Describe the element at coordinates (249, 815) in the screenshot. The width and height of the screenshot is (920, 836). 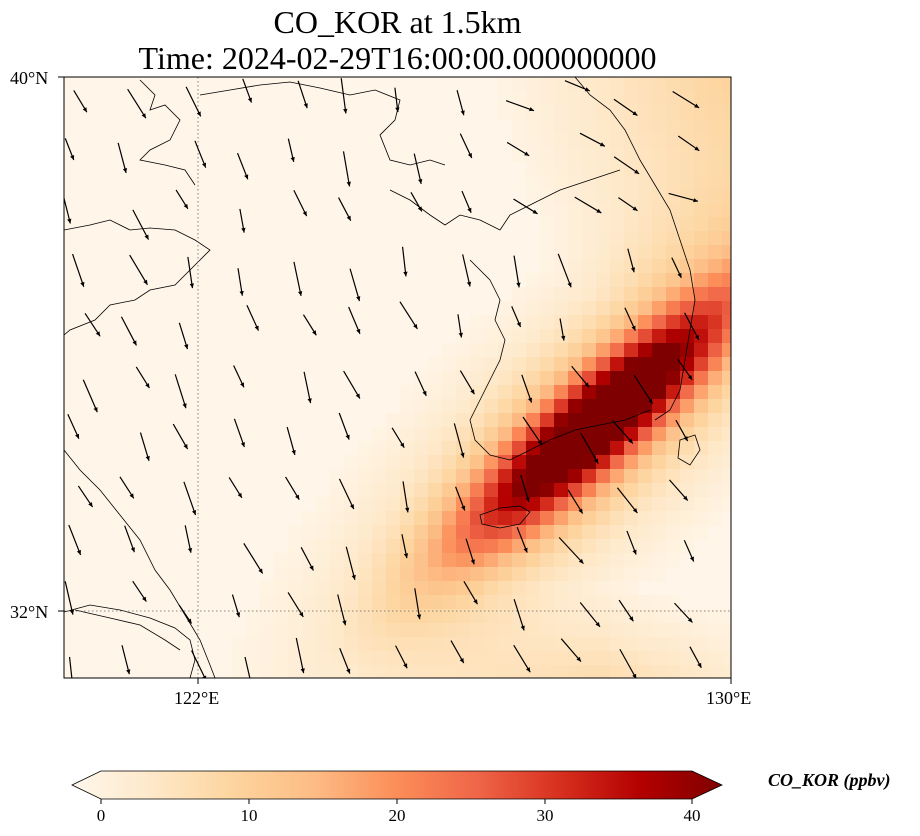
I see `cbar-tick-label-10: 10` at that location.